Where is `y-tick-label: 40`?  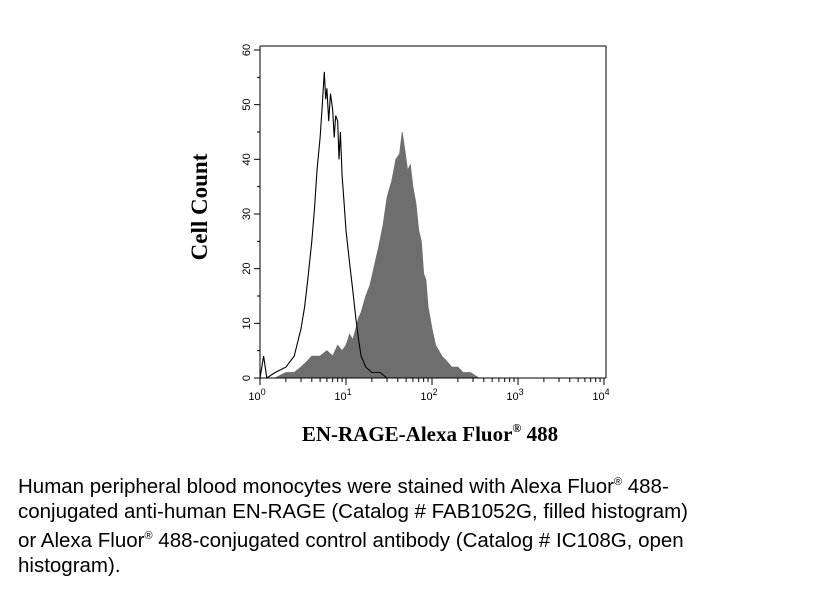 y-tick-label: 40 is located at coordinates (247, 159).